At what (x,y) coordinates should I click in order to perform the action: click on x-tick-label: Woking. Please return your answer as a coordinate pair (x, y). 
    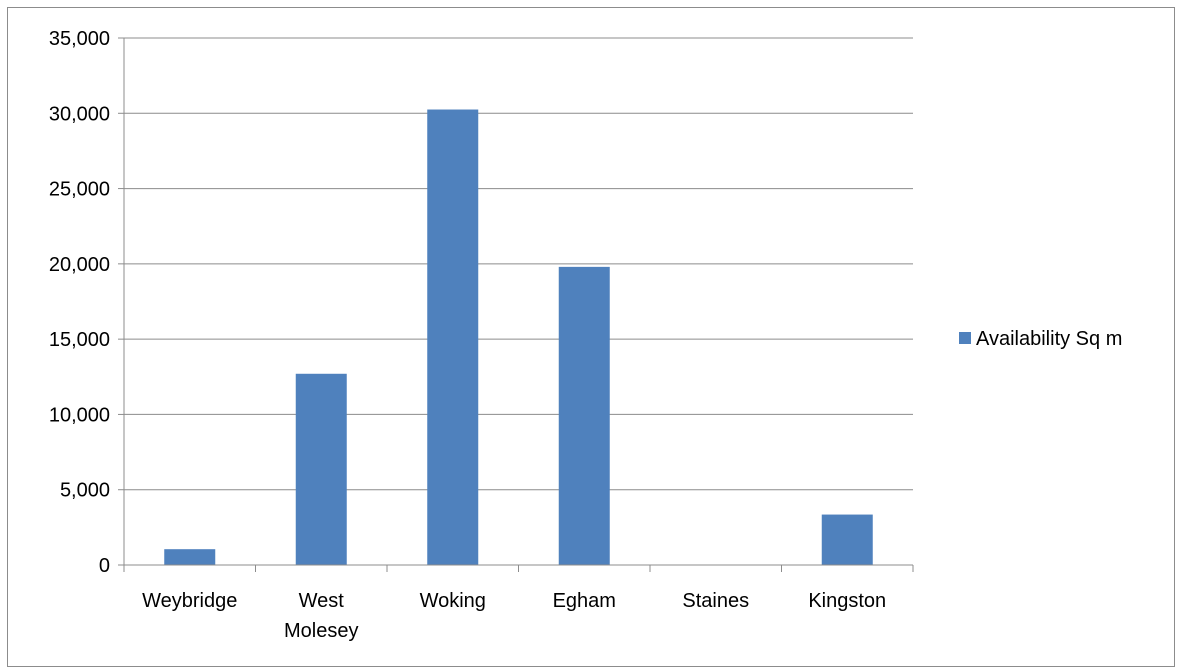
    Looking at the image, I should click on (453, 601).